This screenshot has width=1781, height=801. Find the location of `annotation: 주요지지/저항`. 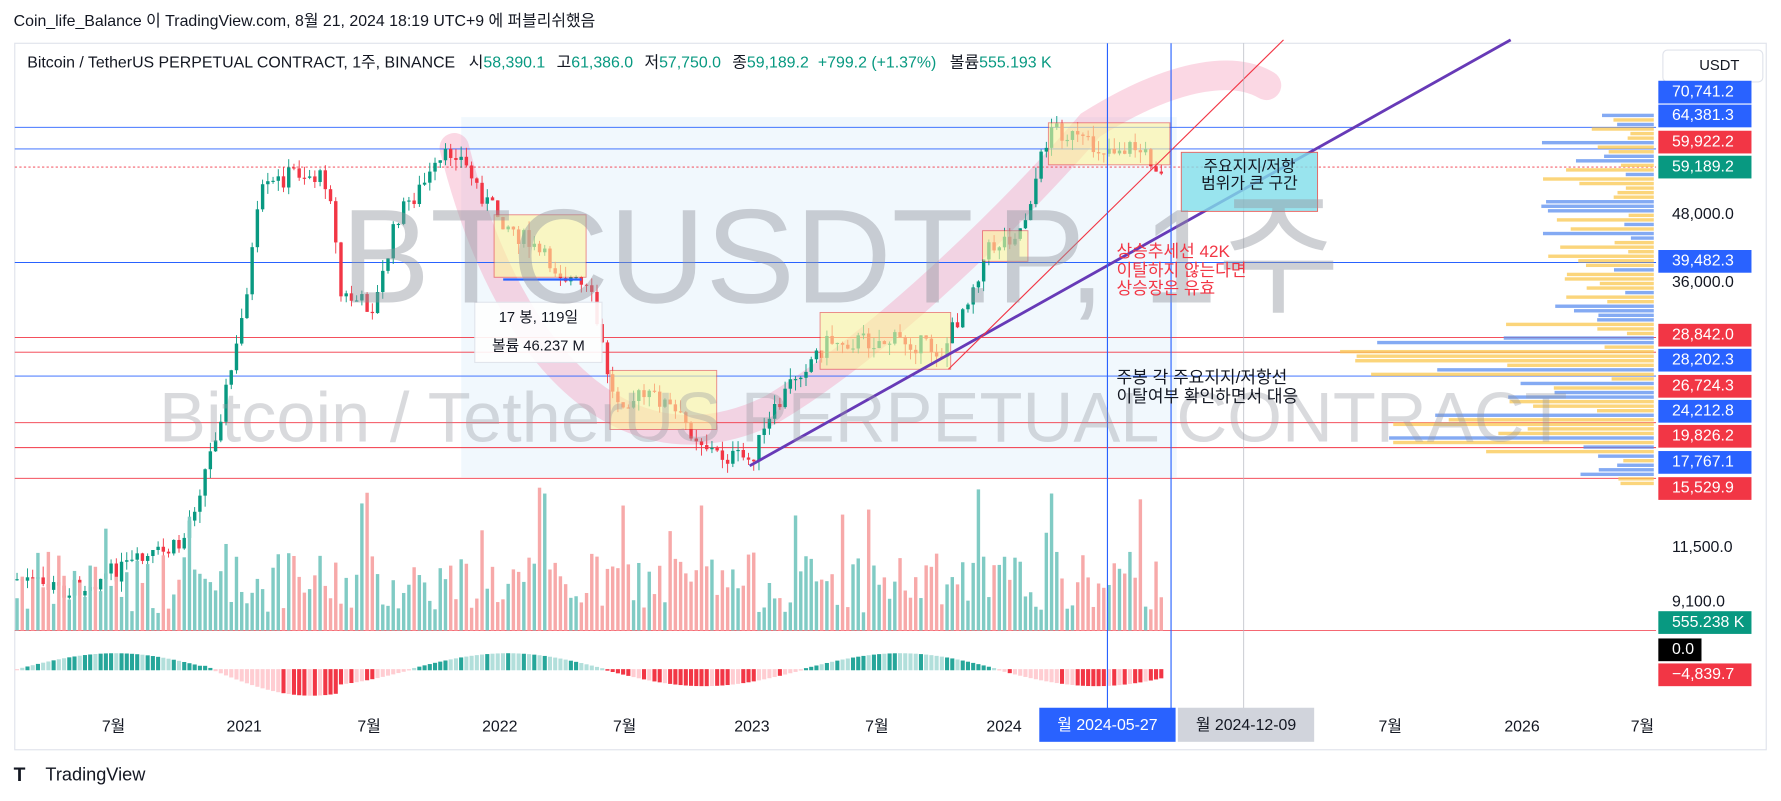

annotation: 주요지지/저항 is located at coordinates (1249, 166).